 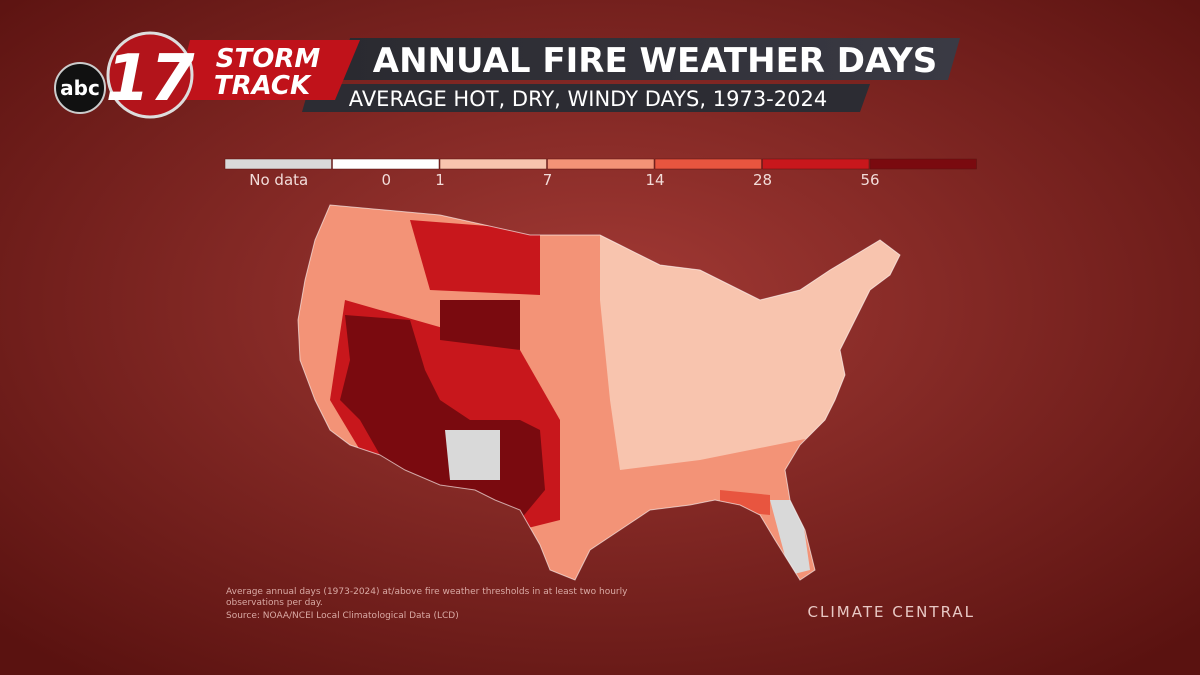 What do you see at coordinates (891, 612) in the screenshot?
I see `credit: CLIMATE CENTRAL` at bounding box center [891, 612].